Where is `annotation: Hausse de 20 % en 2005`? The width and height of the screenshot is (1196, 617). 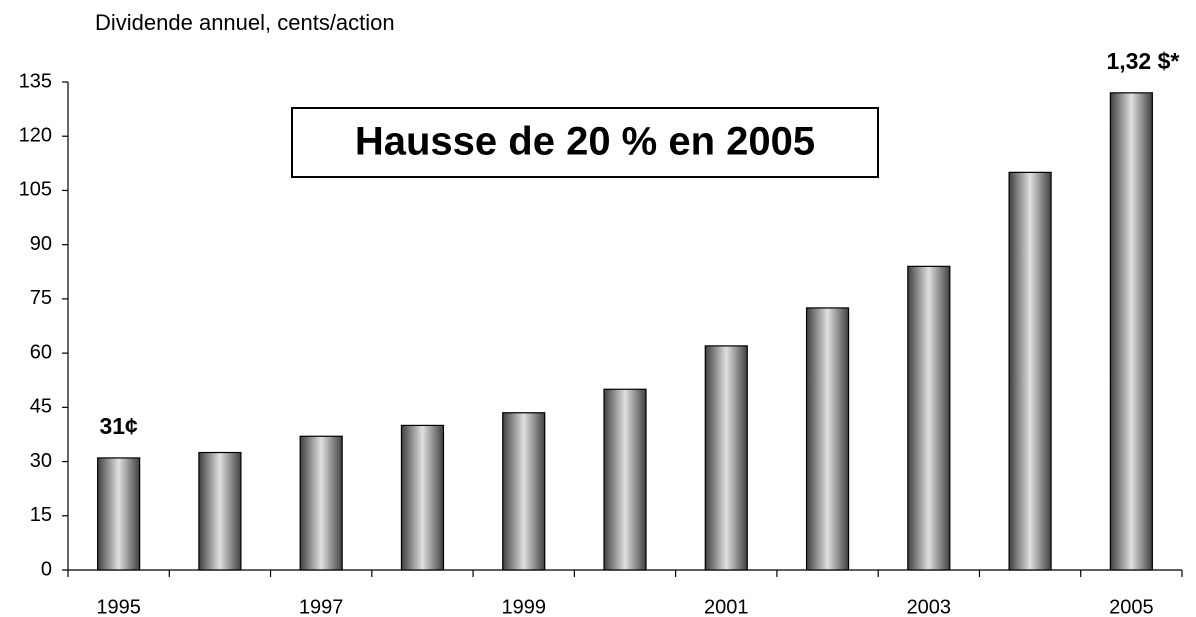 annotation: Hausse de 20 % en 2005 is located at coordinates (585, 142).